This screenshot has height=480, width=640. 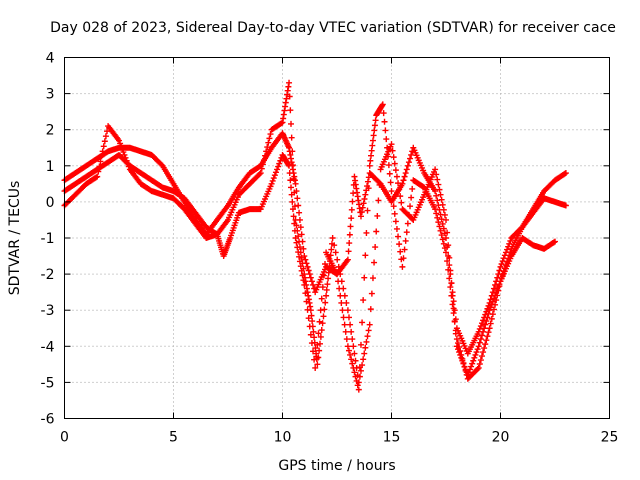 I want to click on y-axis-label: SDTVAR / TECUs, so click(x=15, y=238).